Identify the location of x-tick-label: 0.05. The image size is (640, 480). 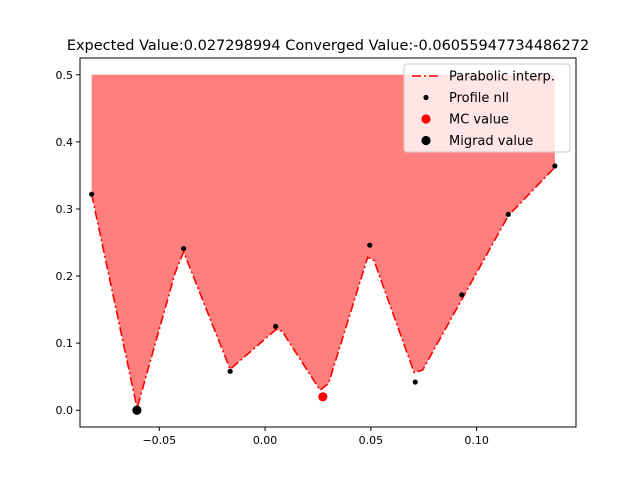
(371, 440).